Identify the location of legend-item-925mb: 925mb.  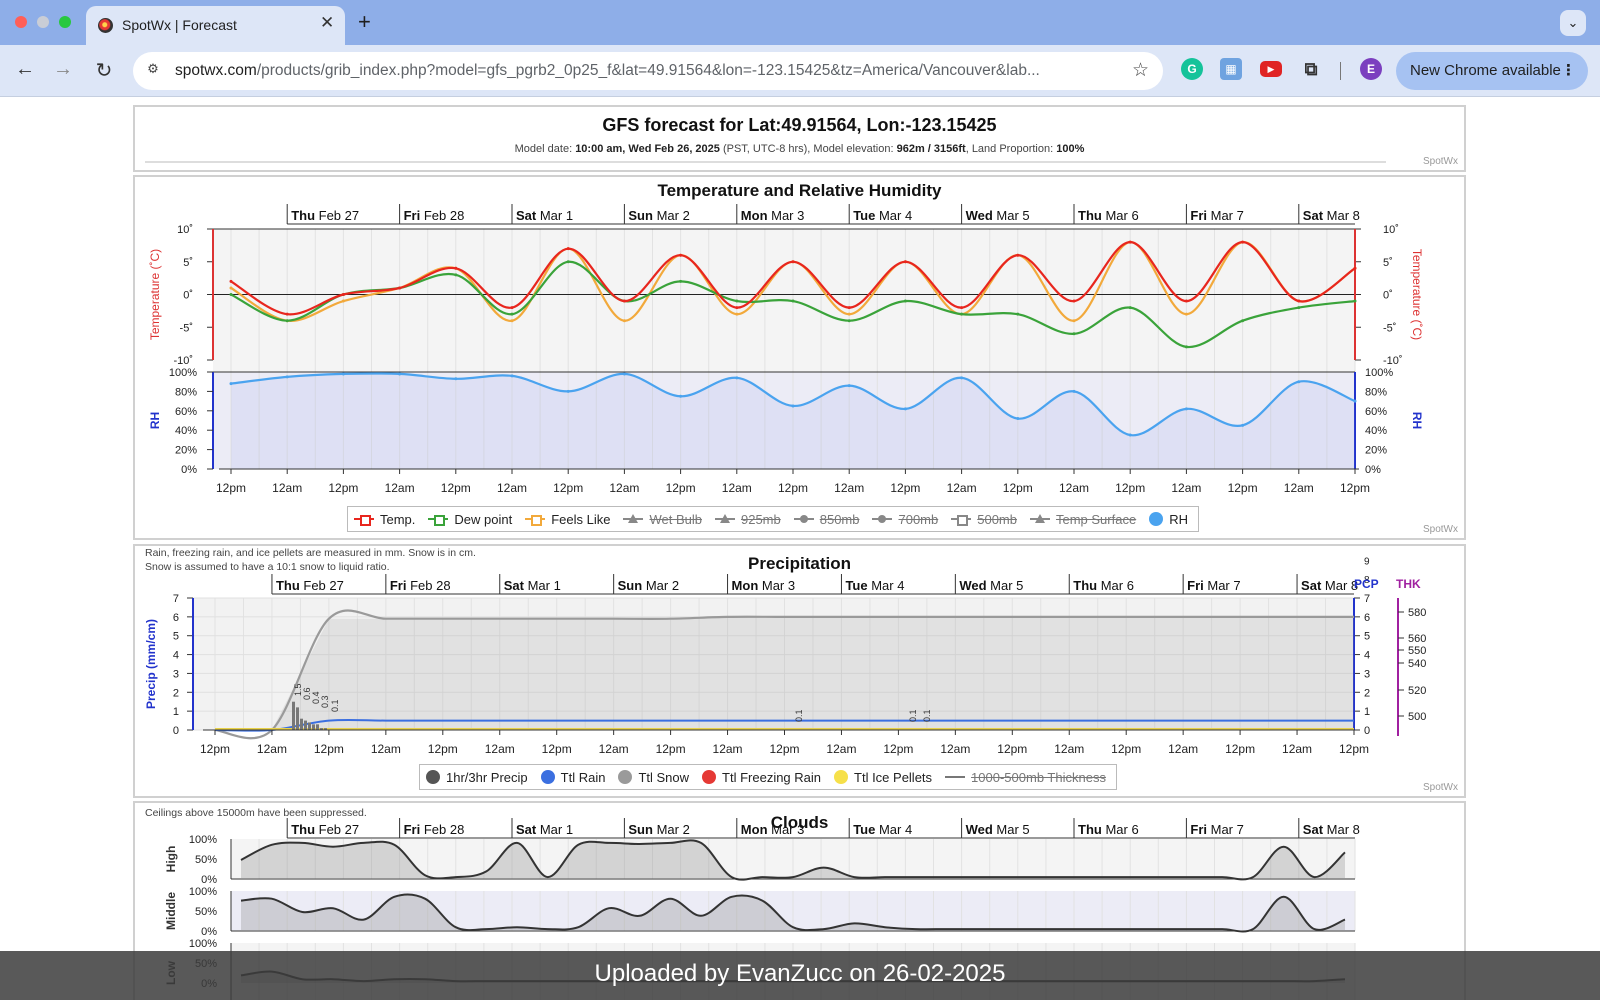
(747, 519).